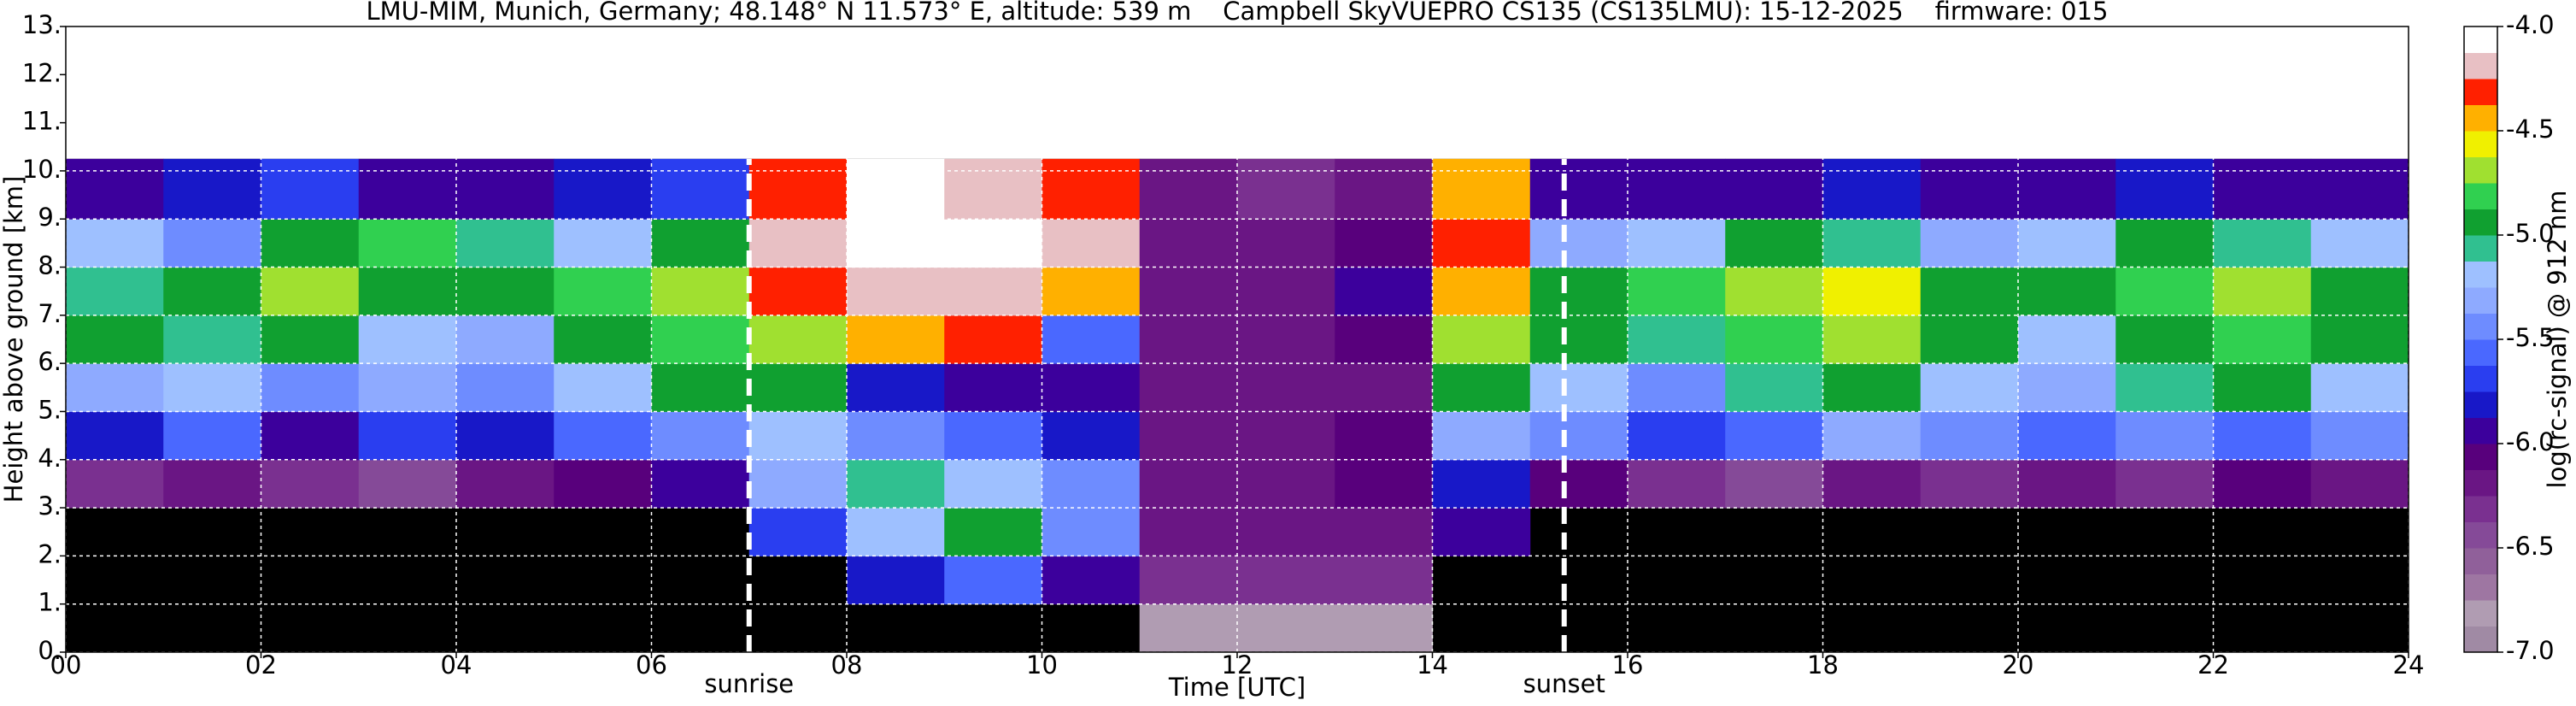 This screenshot has width=2576, height=706. Describe the element at coordinates (14, 339) in the screenshot. I see `y-axis-label: Height above ground [km]` at that location.